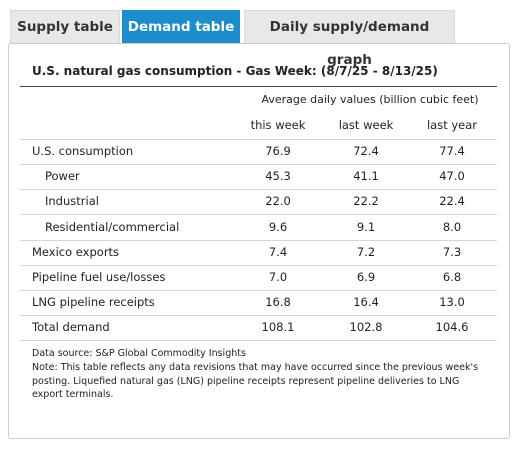 This screenshot has width=521, height=454. Describe the element at coordinates (366, 176) in the screenshot. I see `cell-value: 41.1` at that location.